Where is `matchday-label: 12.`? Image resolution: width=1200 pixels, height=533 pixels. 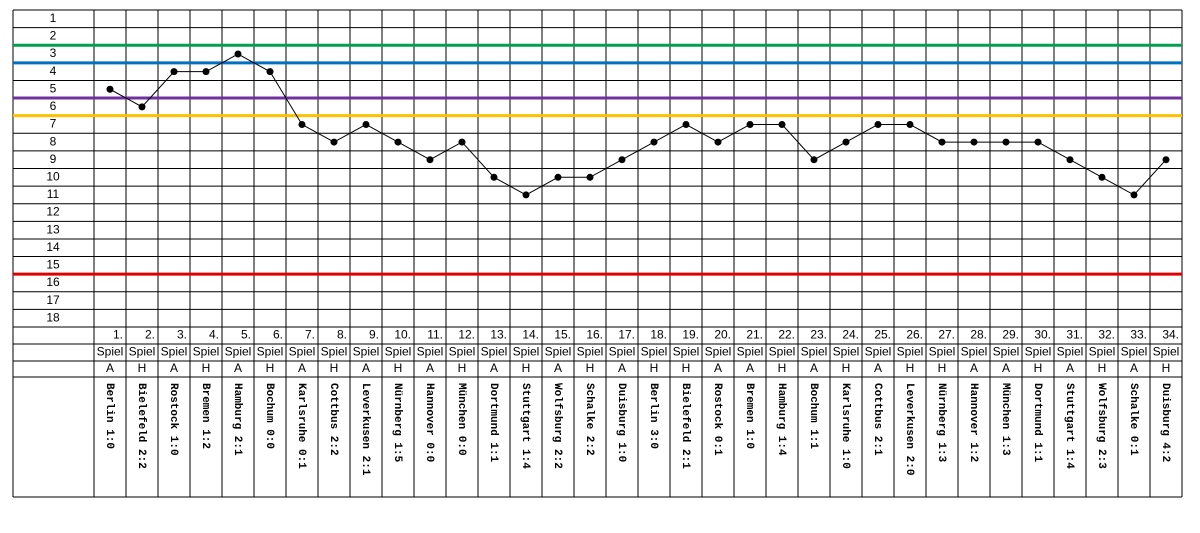 matchday-label: 12. is located at coordinates (466, 335).